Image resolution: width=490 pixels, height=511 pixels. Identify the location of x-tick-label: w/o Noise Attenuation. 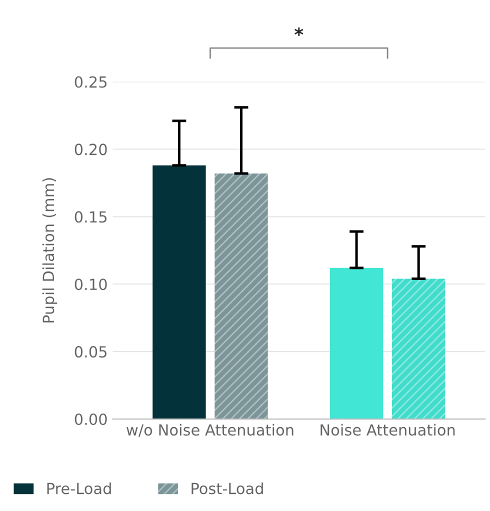
(210, 430).